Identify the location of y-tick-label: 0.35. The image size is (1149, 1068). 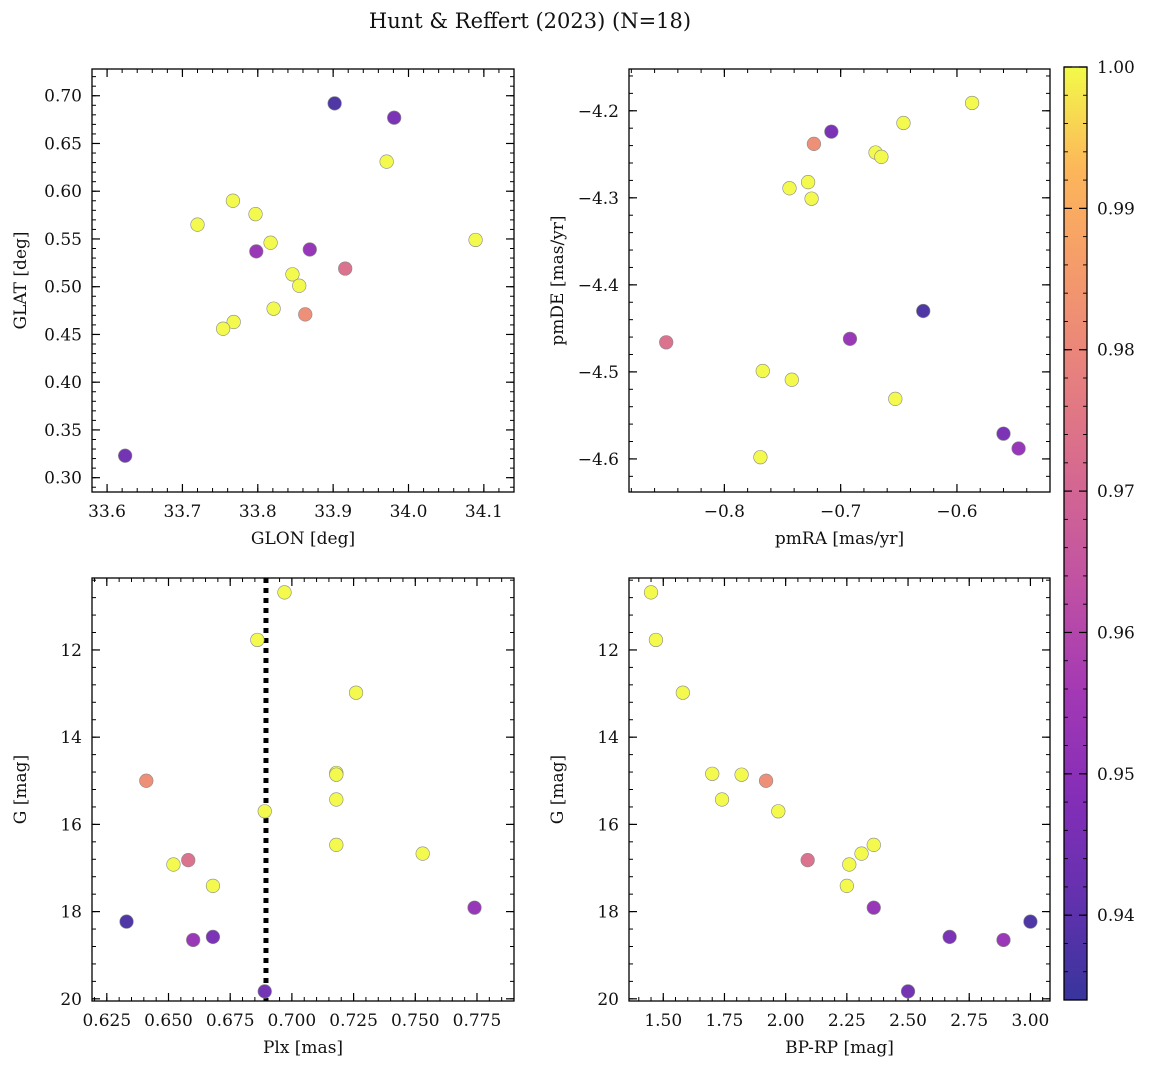
(63, 431).